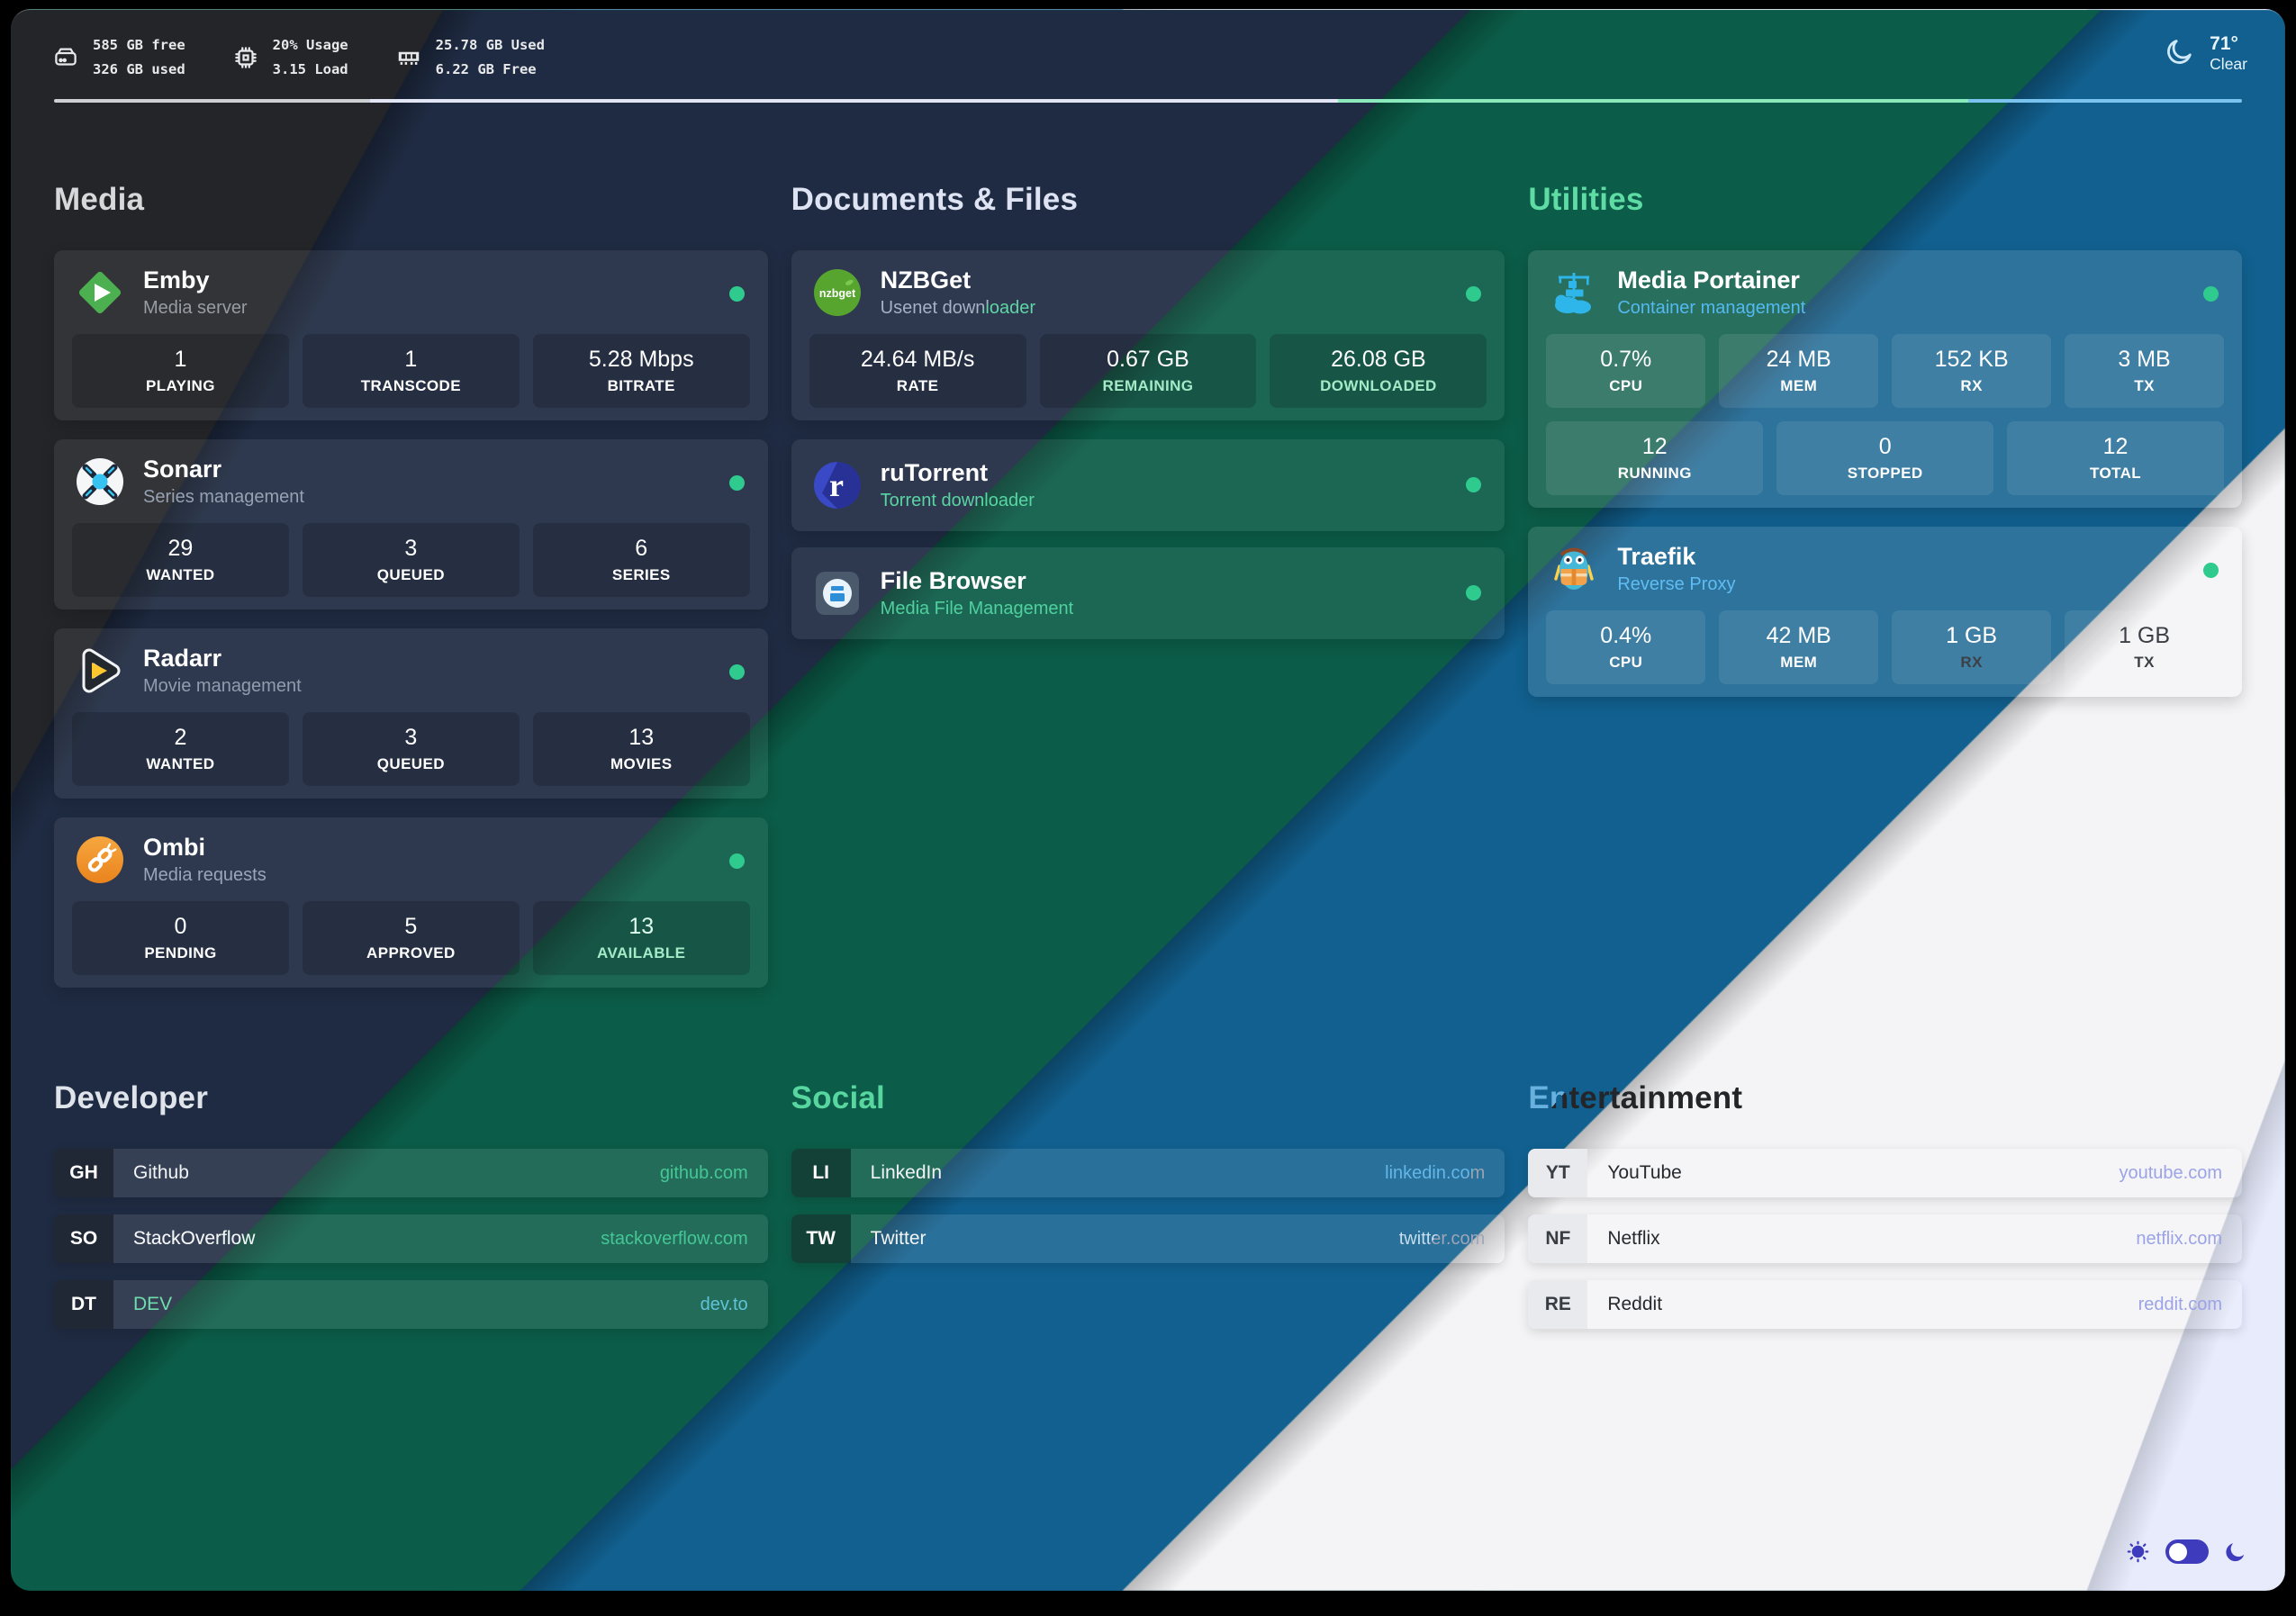  Describe the element at coordinates (1148, 593) in the screenshot. I see `app-card-filebrowser: File Browser Media File Management` at that location.